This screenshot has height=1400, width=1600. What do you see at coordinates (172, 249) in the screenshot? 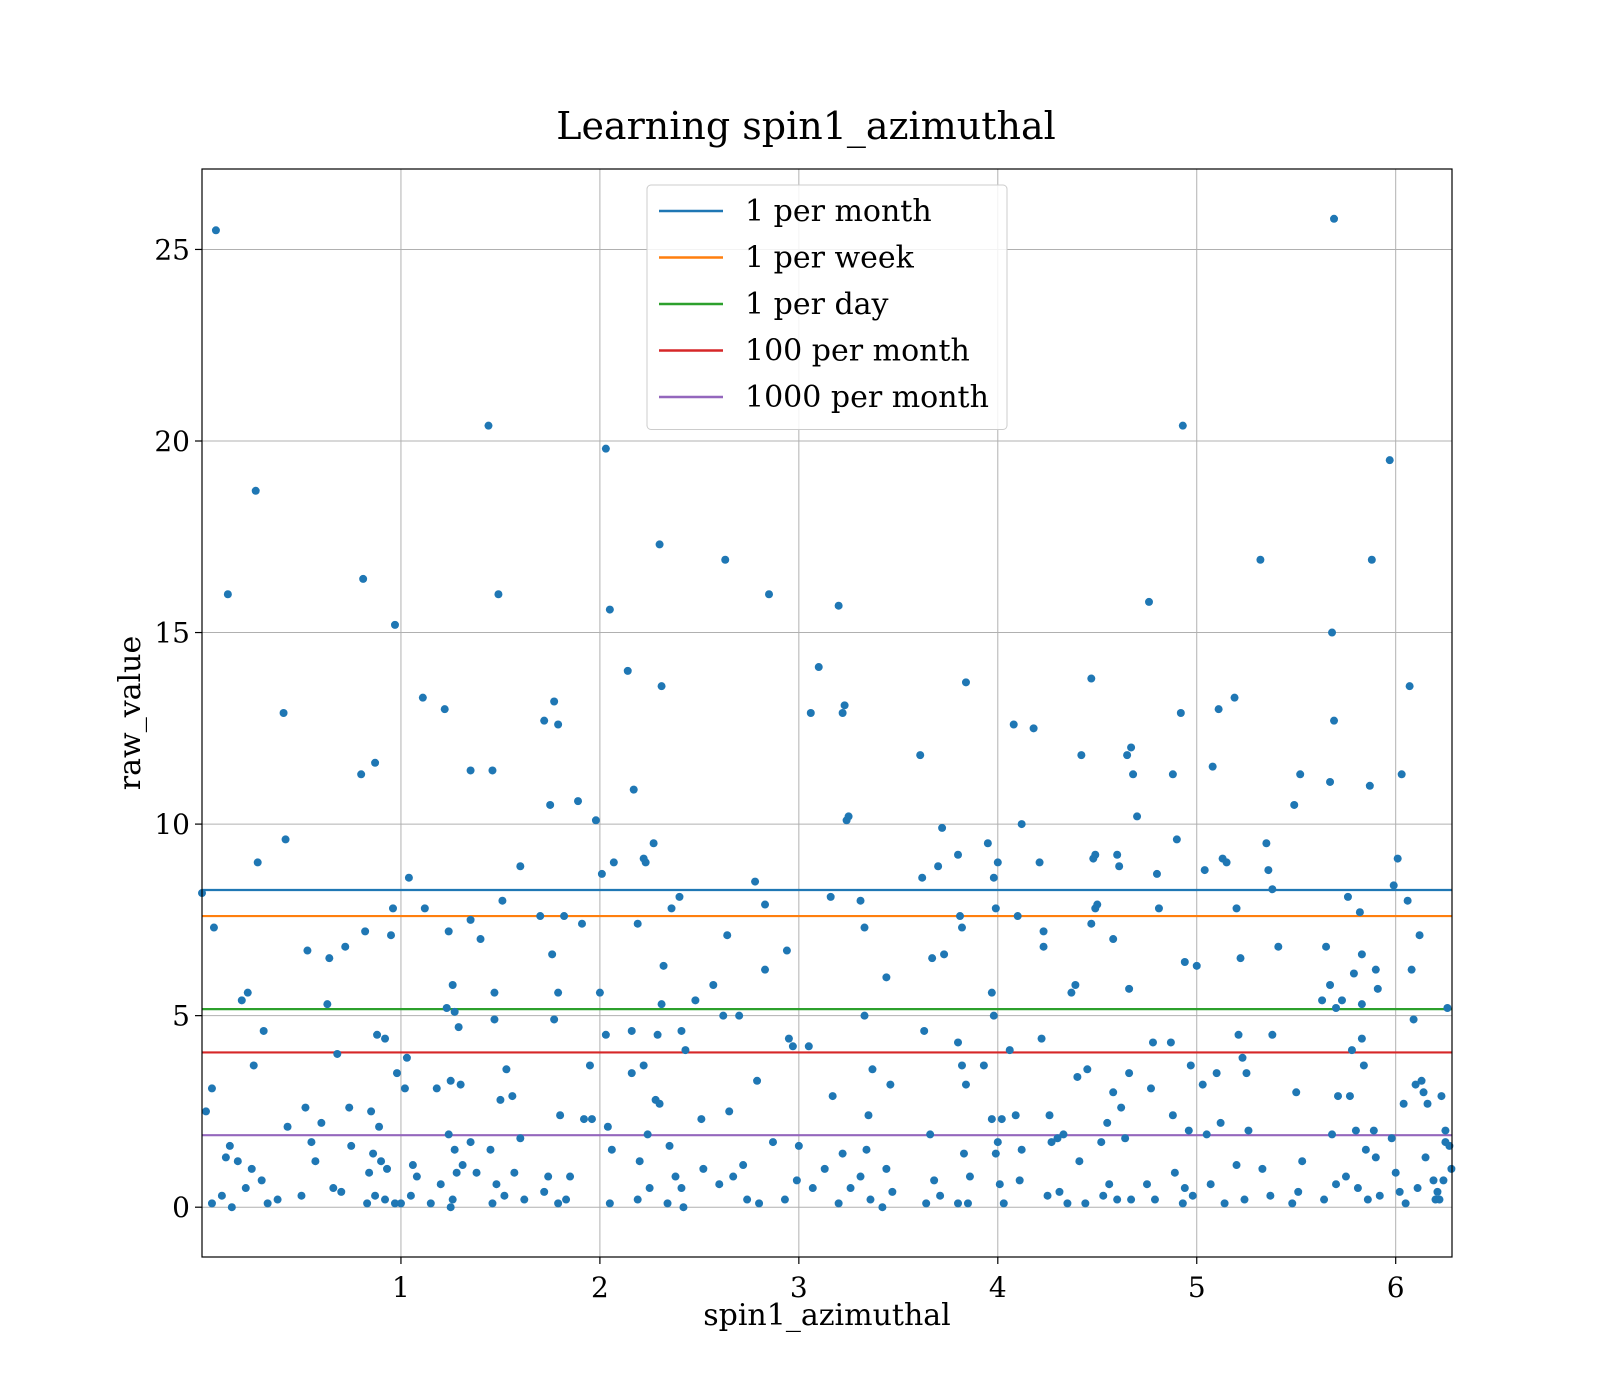
I see `y-tick-label: 25` at bounding box center [172, 249].